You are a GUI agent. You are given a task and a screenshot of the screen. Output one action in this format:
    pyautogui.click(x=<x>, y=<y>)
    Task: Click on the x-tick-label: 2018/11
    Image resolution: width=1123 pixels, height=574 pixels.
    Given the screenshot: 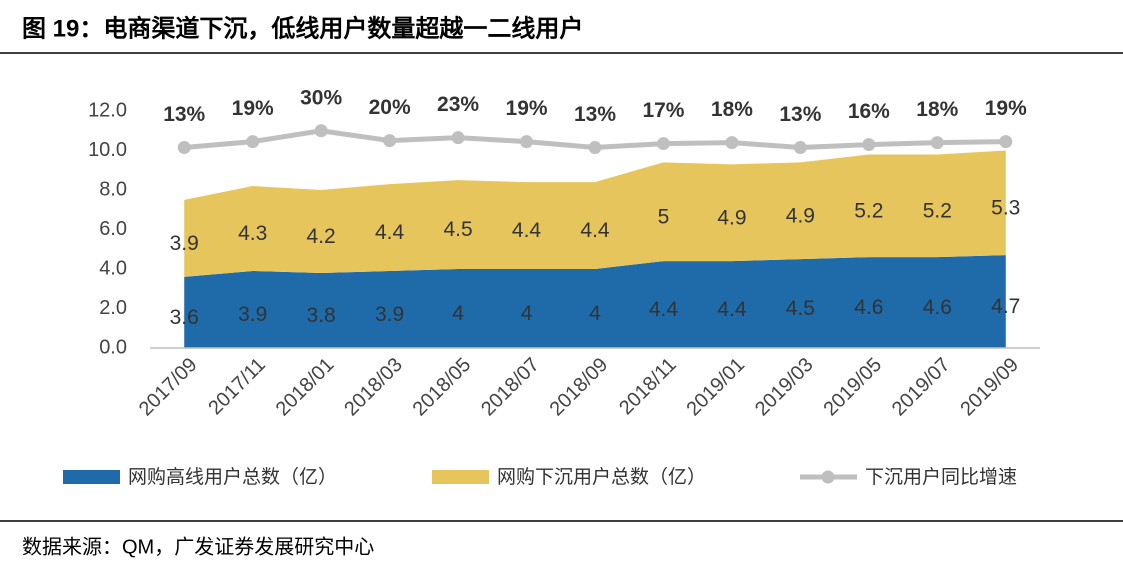 What is the action you would take?
    pyautogui.click(x=648, y=387)
    